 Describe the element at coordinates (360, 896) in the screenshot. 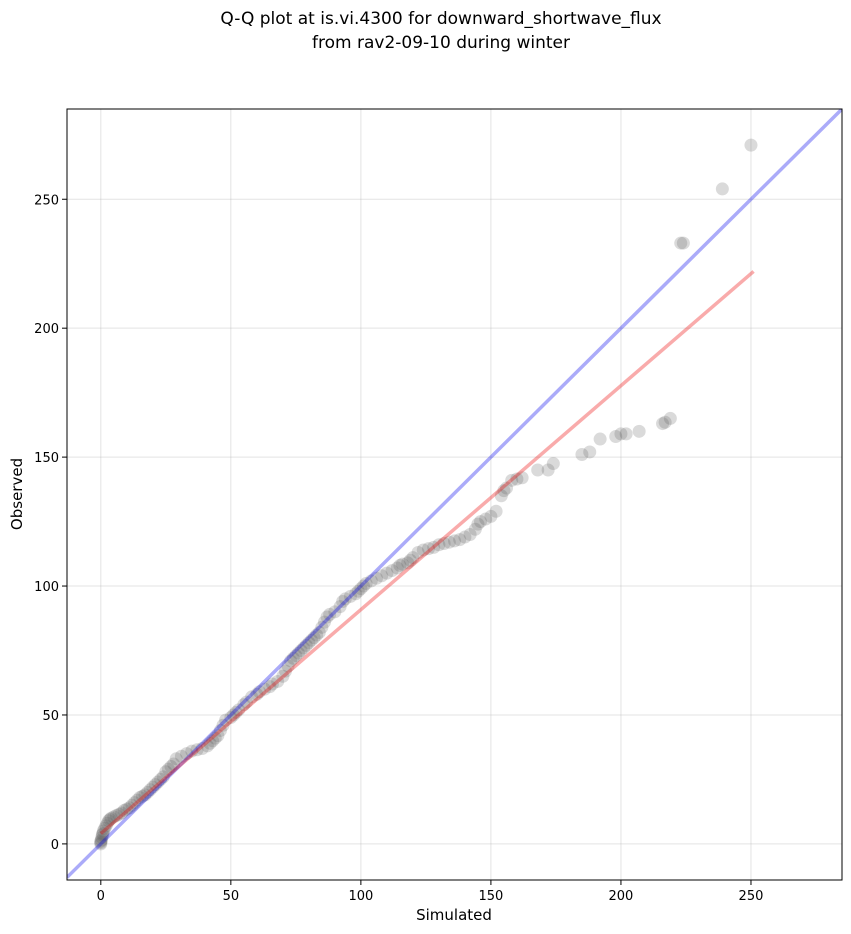

I see `x-tick-label: 100` at that location.